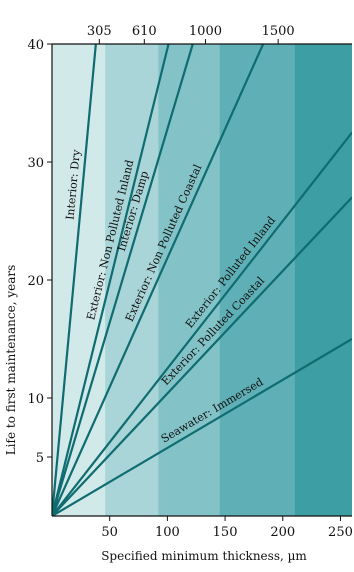  What do you see at coordinates (109, 532) in the screenshot?
I see `x-tick-label: 50` at bounding box center [109, 532].